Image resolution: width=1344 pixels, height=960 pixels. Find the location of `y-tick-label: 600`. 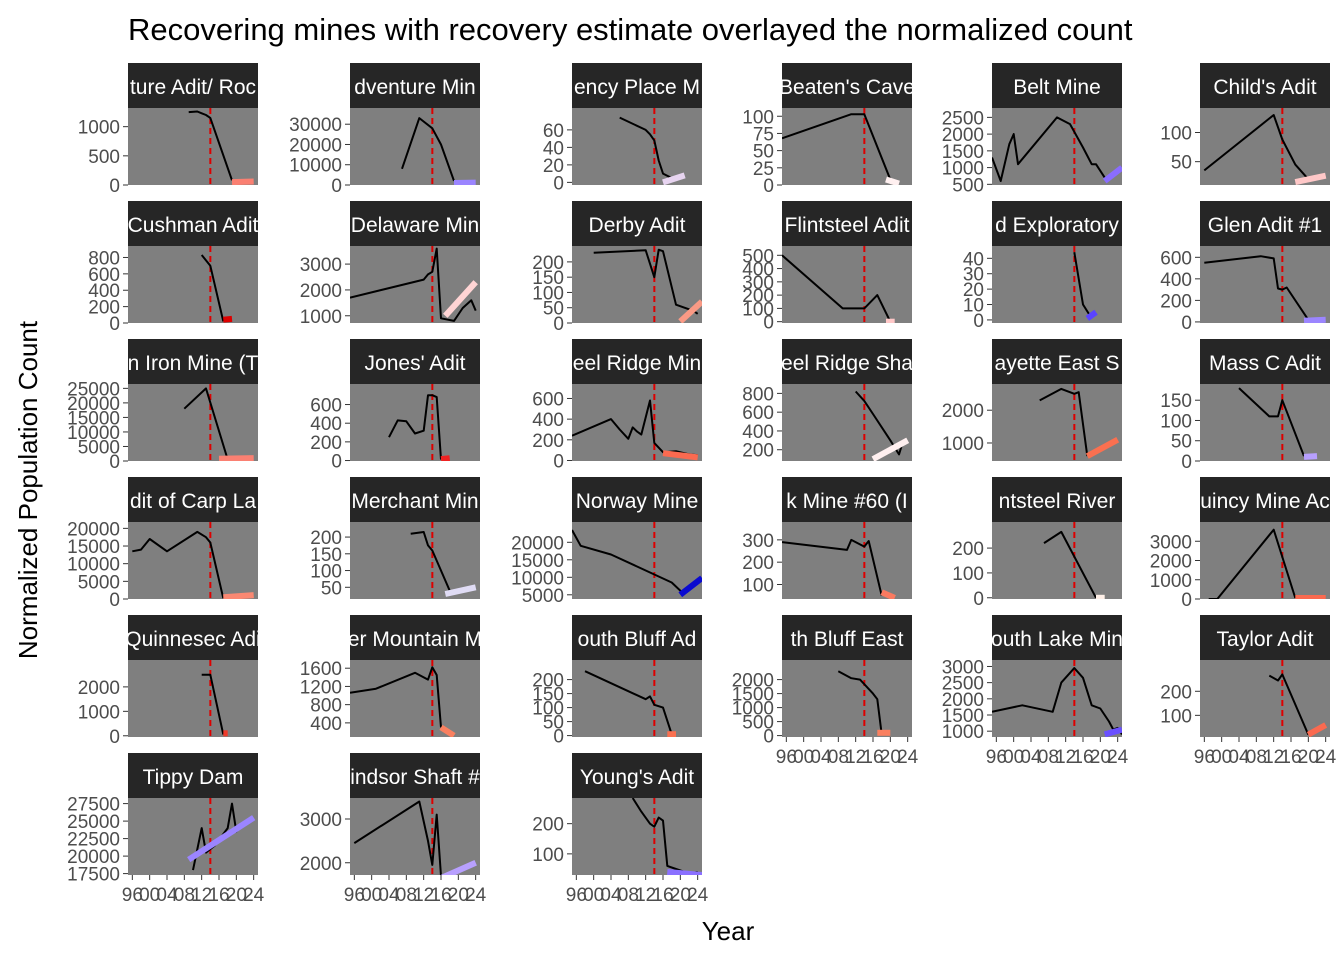

y-tick-label: 600 is located at coordinates (758, 413).